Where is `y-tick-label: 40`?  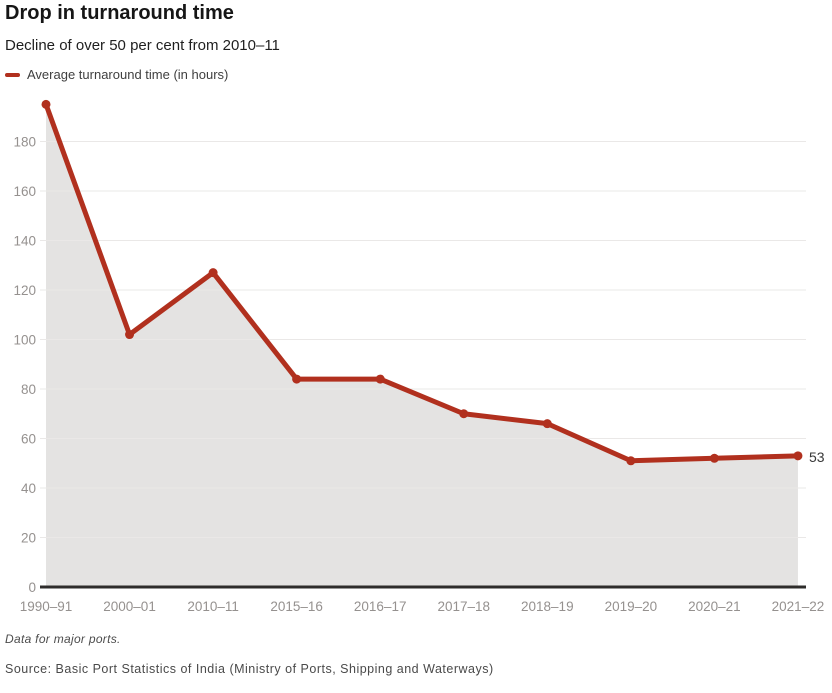 y-tick-label: 40 is located at coordinates (28, 488).